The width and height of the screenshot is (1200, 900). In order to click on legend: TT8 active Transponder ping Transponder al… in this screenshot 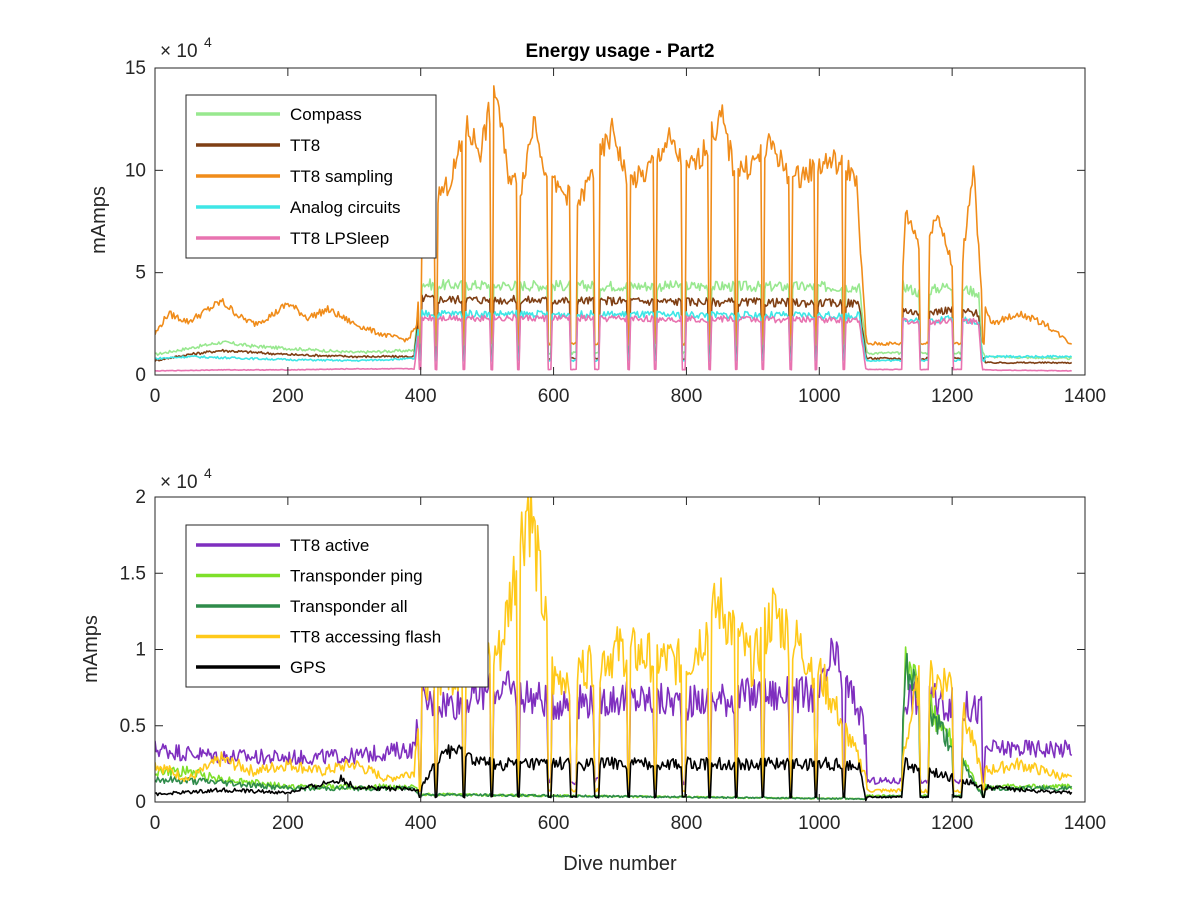, I will do `click(337, 606)`.